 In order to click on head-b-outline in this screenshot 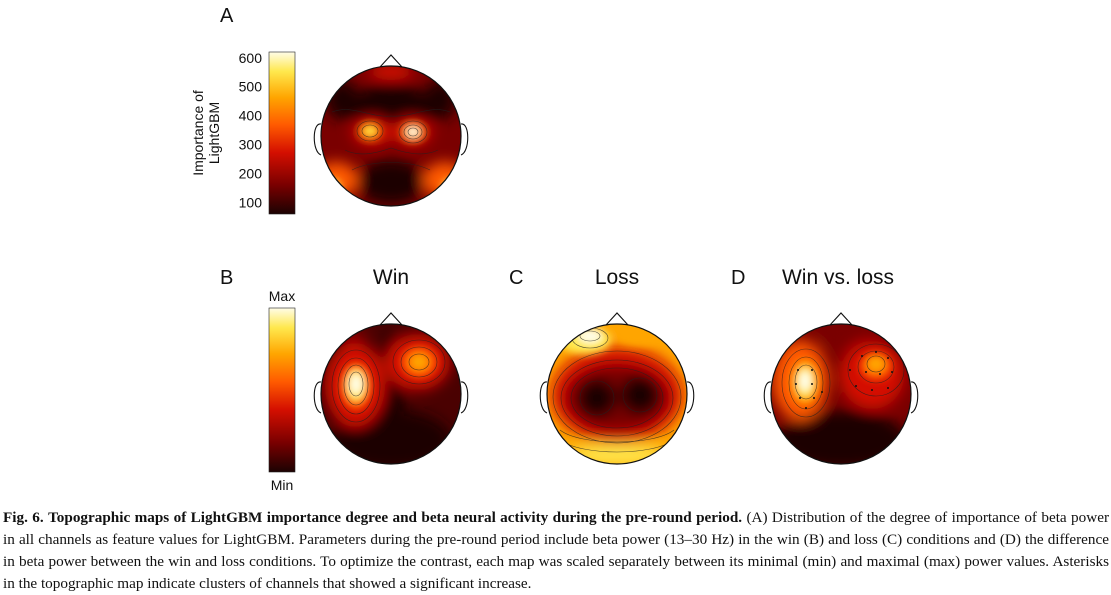, I will do `click(391, 394)`.